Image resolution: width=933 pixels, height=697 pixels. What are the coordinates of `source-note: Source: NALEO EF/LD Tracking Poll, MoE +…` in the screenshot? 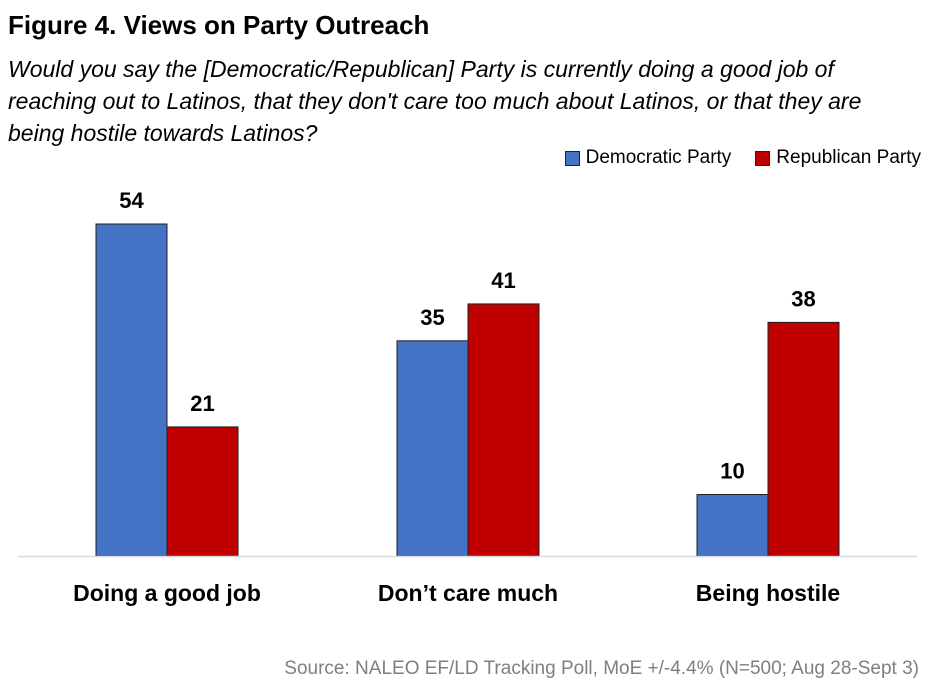 It's located at (601, 668).